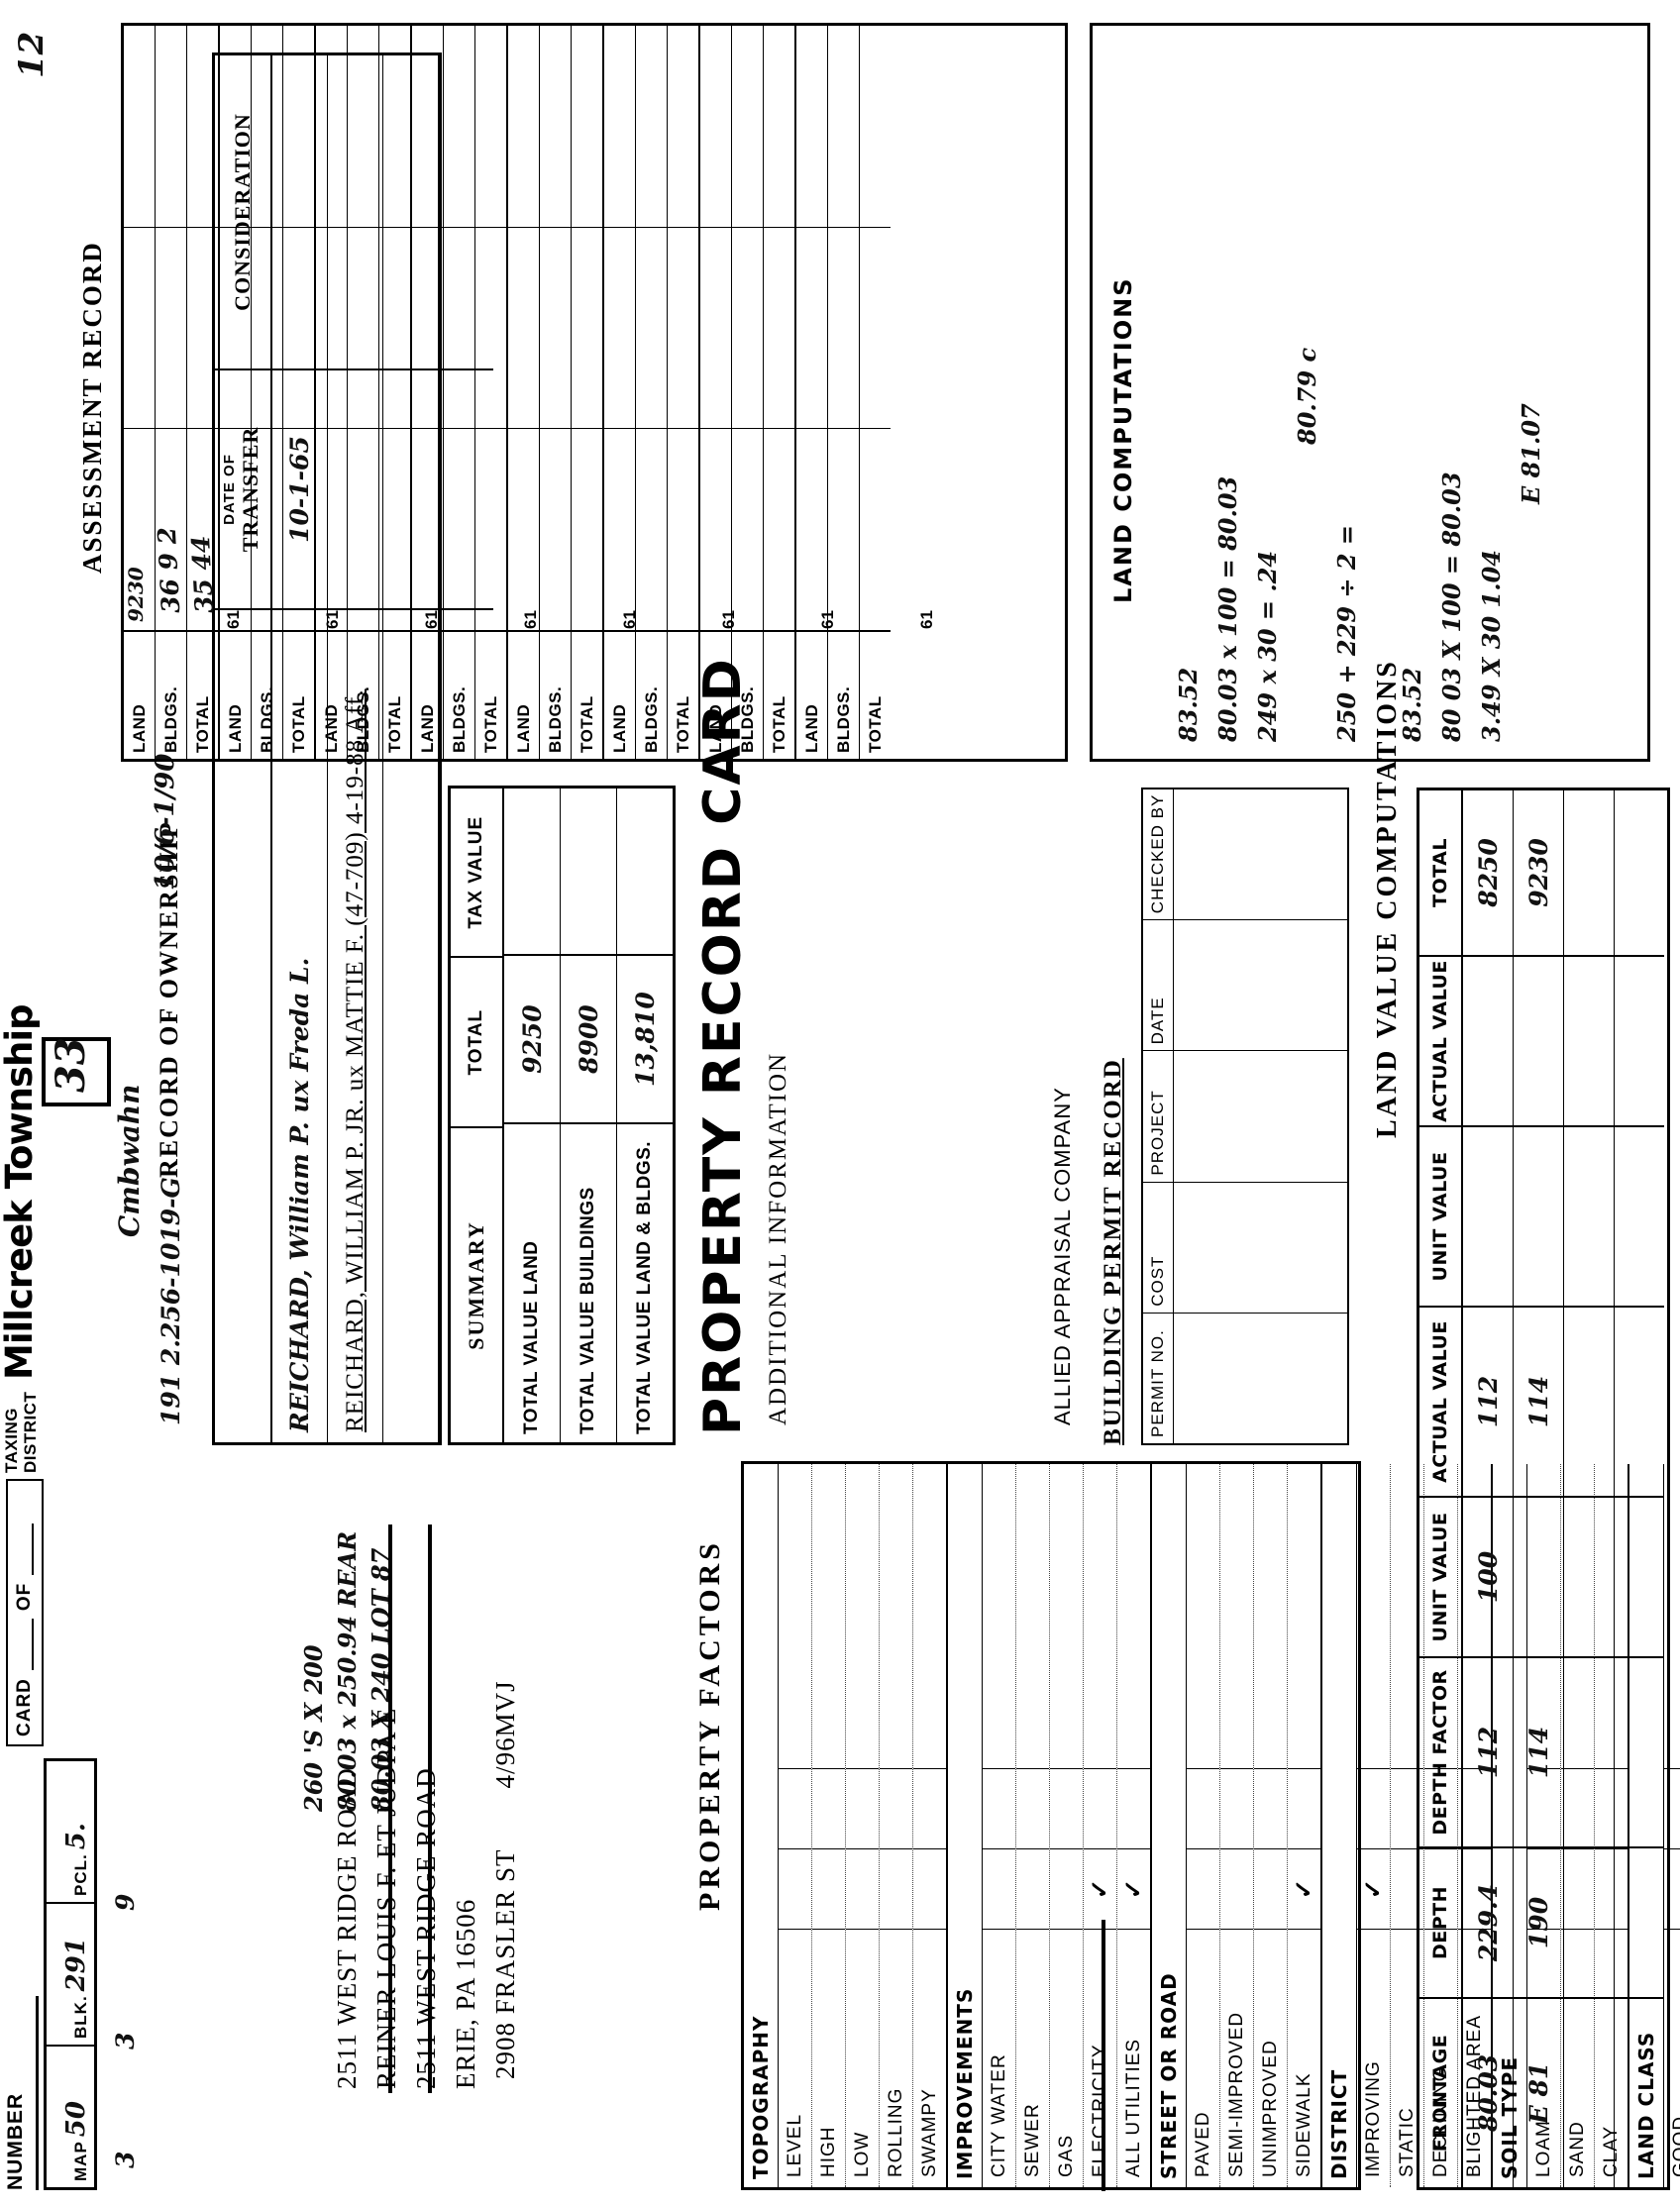  I want to click on factor-row: HIGH, so click(829, 1825).